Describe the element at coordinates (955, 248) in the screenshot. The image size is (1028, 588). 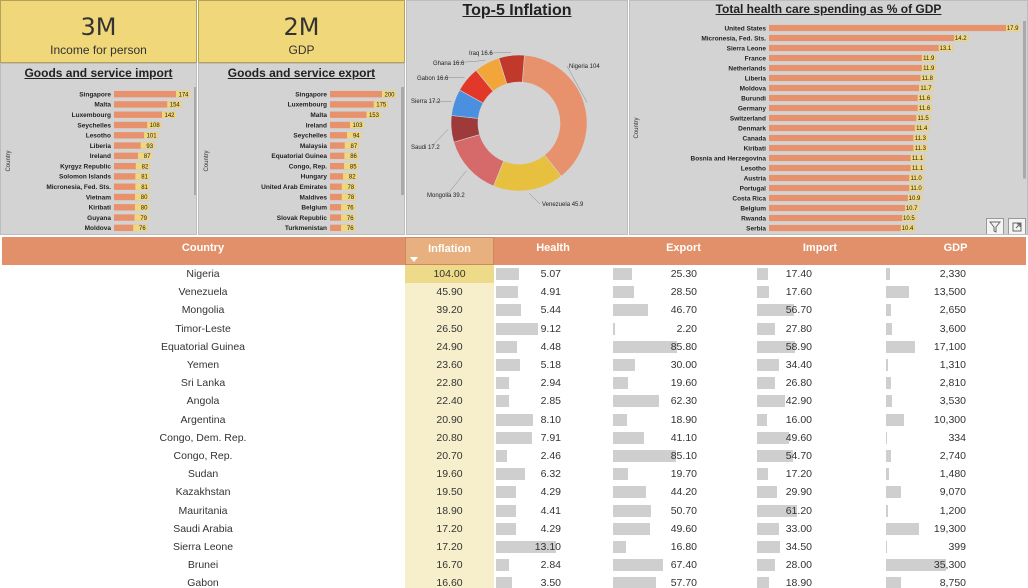
I see `column-header-gdp: GDP` at that location.